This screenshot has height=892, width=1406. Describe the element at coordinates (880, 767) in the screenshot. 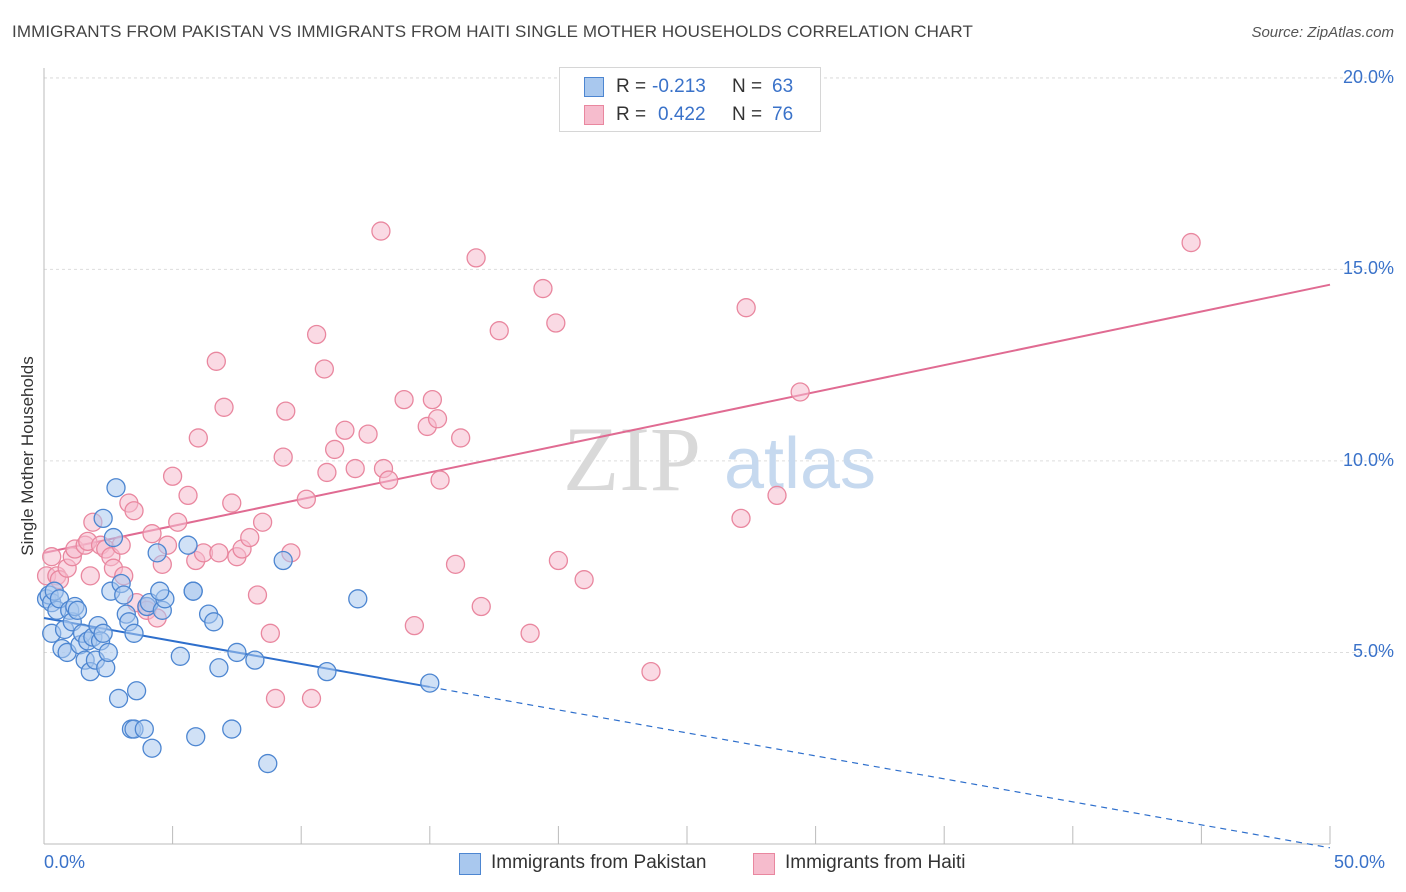

I see `trend-line-pakistan-extension` at that location.